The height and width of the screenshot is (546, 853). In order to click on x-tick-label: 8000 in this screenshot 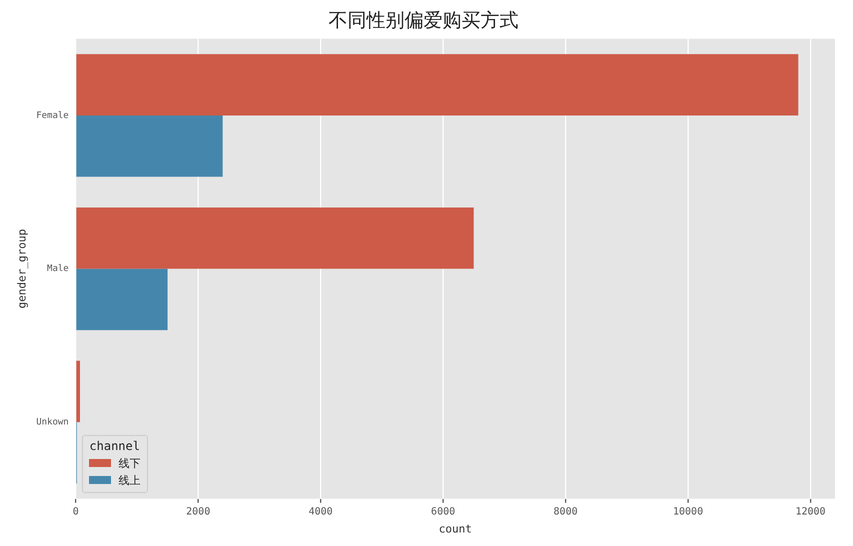, I will do `click(566, 512)`.